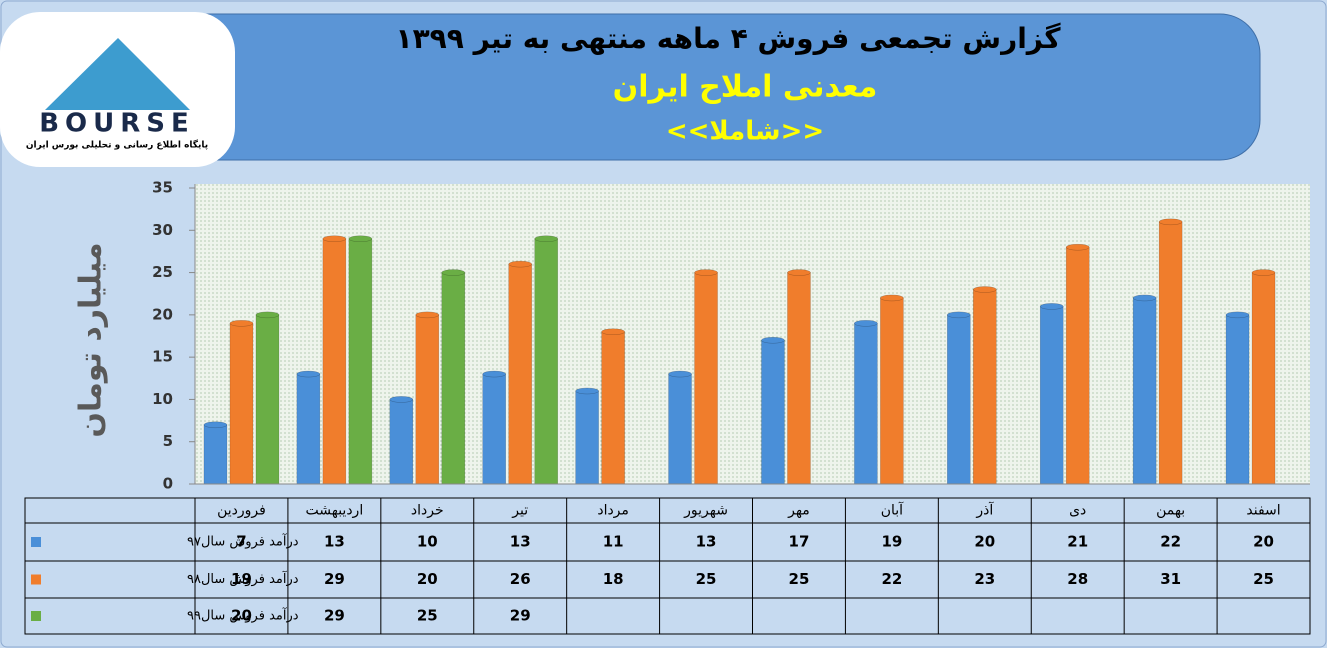 Image resolution: width=1327 pixels, height=648 pixels. Describe the element at coordinates (162, 230) in the screenshot. I see `y-tick-label: 30` at that location.